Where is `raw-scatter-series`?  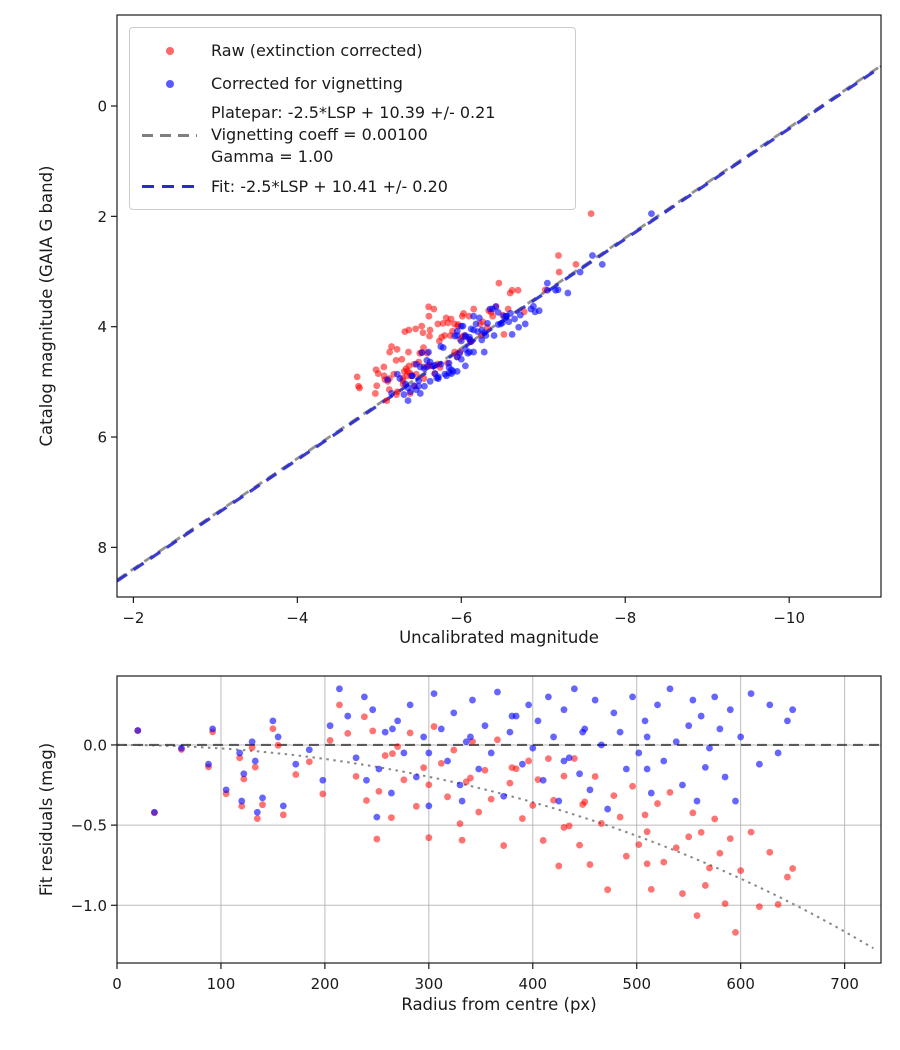 raw-scatter-series is located at coordinates (474, 307).